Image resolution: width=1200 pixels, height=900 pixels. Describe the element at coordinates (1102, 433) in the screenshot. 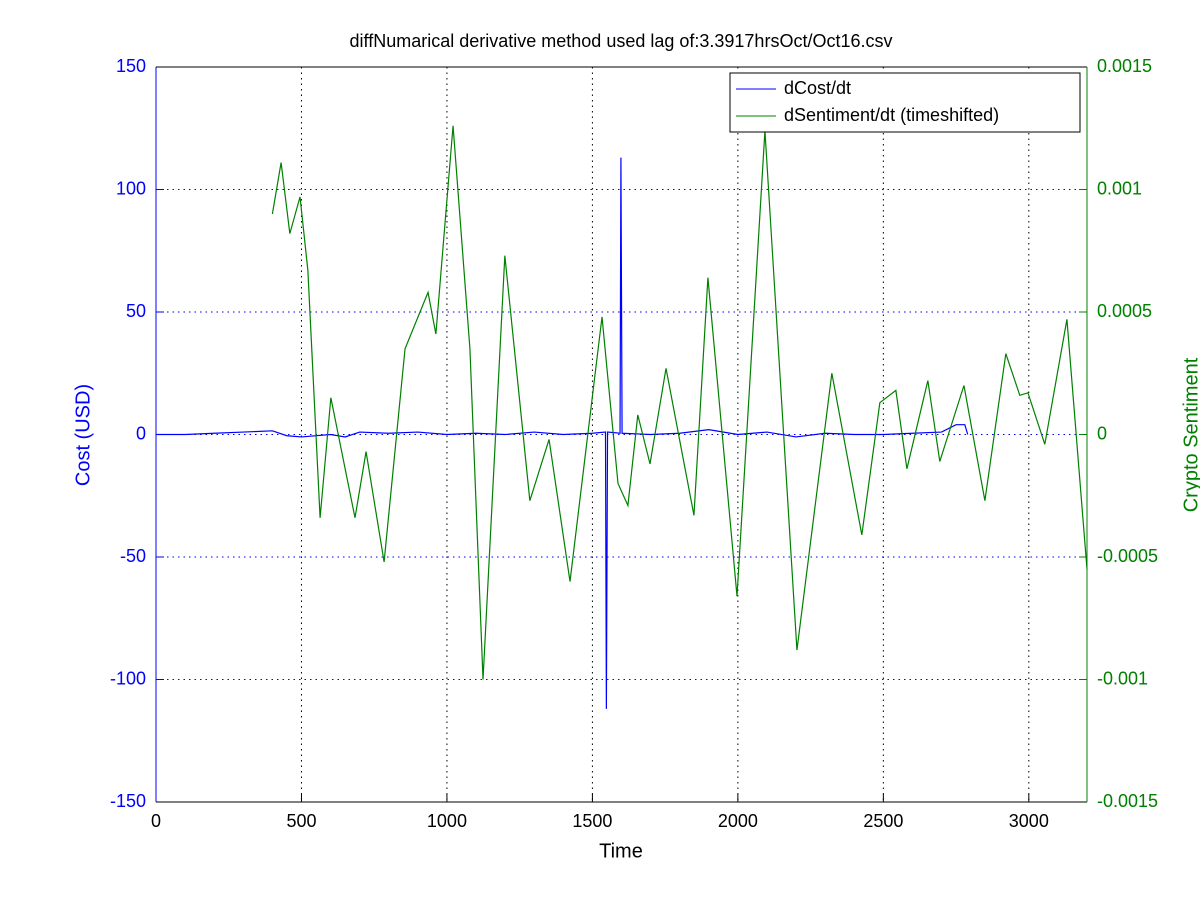

I see `y2-tick-label: 0` at that location.